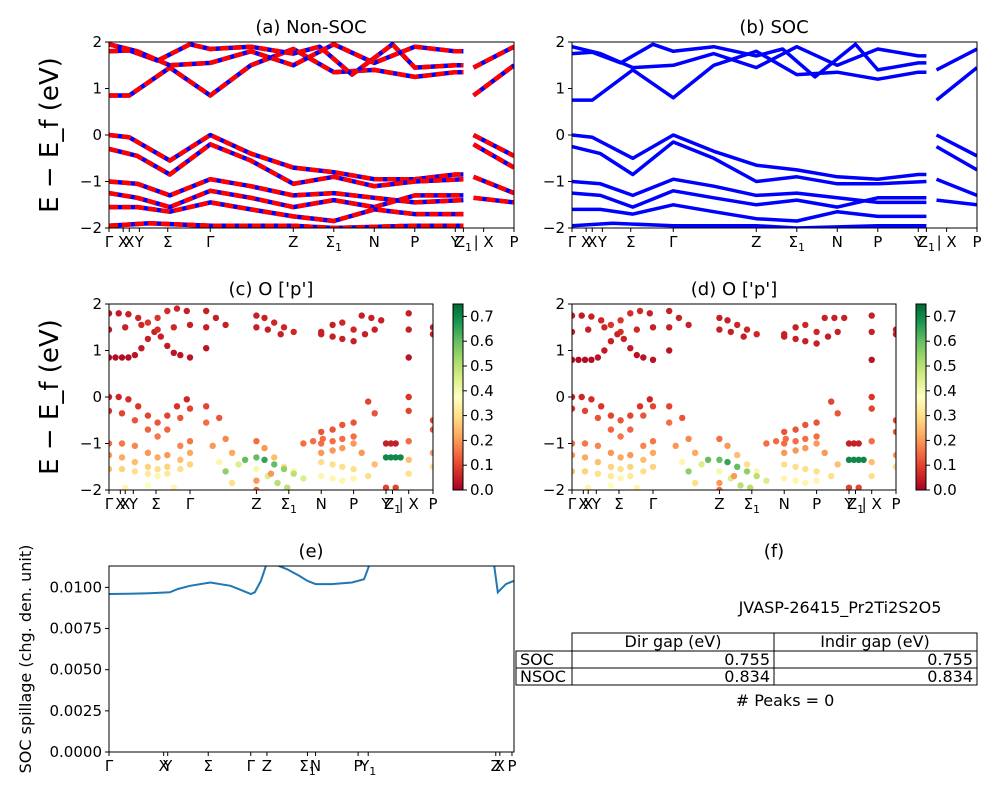  What do you see at coordinates (554, 444) in the screenshot?
I see `panel-d-ytick-label: −1` at bounding box center [554, 444].